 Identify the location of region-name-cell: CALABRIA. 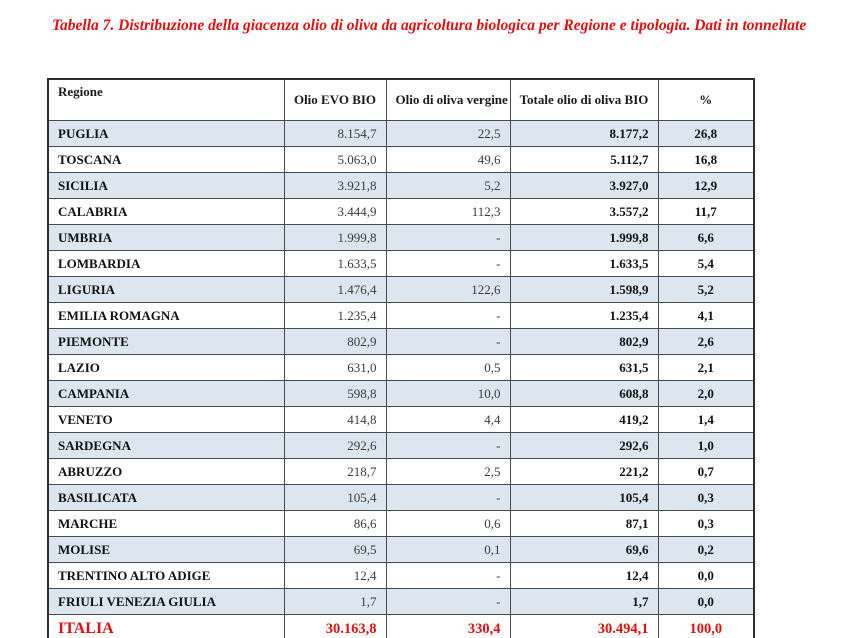
(166, 211).